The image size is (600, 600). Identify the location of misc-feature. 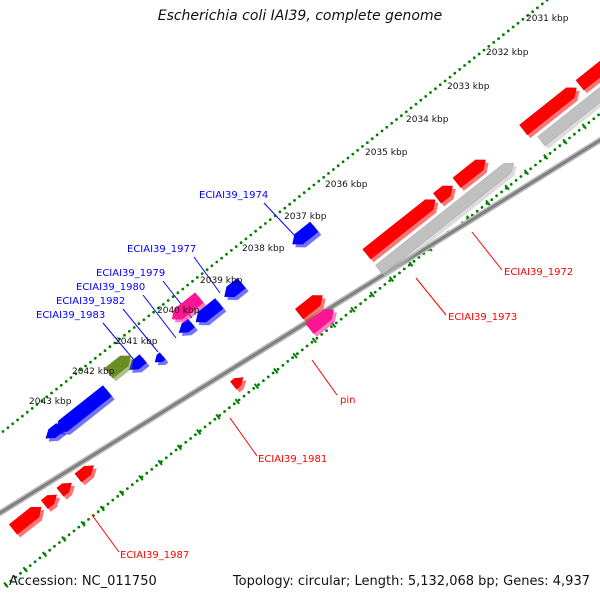
(117, 367).